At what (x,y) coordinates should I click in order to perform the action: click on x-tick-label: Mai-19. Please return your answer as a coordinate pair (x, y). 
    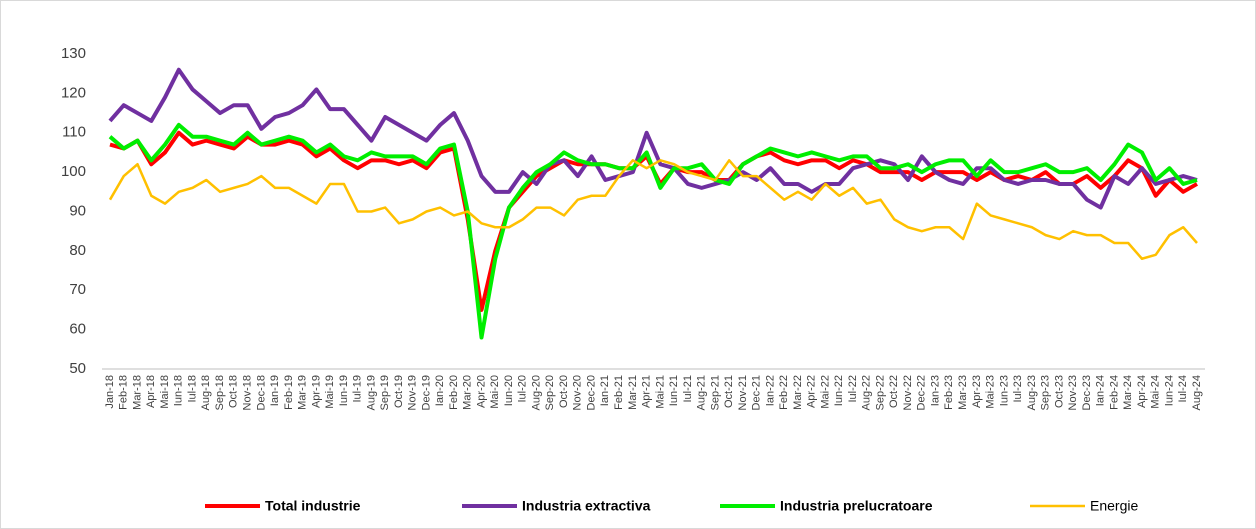
    Looking at the image, I should click on (330, 392).